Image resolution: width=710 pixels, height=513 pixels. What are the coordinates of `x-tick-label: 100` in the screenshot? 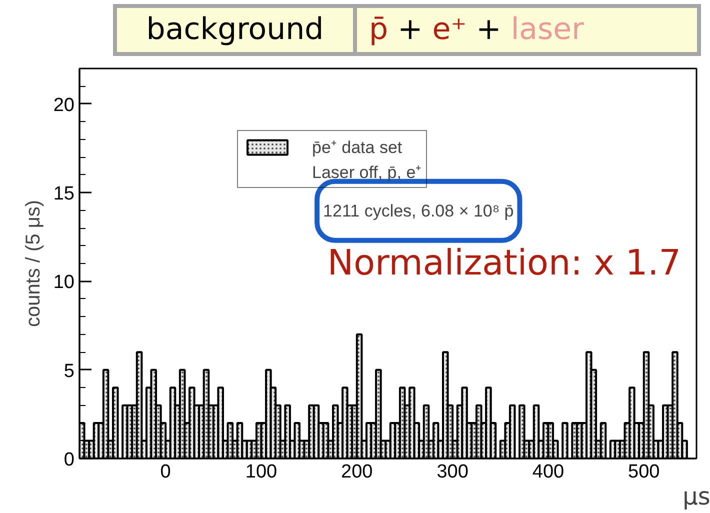 It's located at (261, 472).